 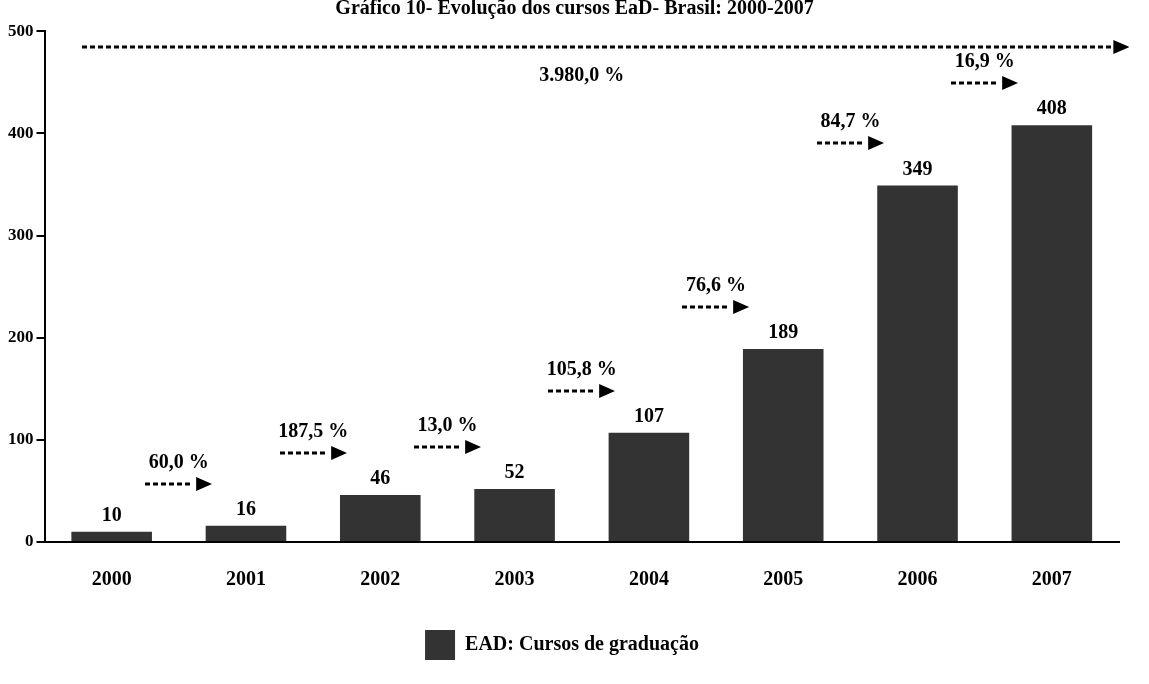 I want to click on y-tick-label: 100, so click(x=21, y=439).